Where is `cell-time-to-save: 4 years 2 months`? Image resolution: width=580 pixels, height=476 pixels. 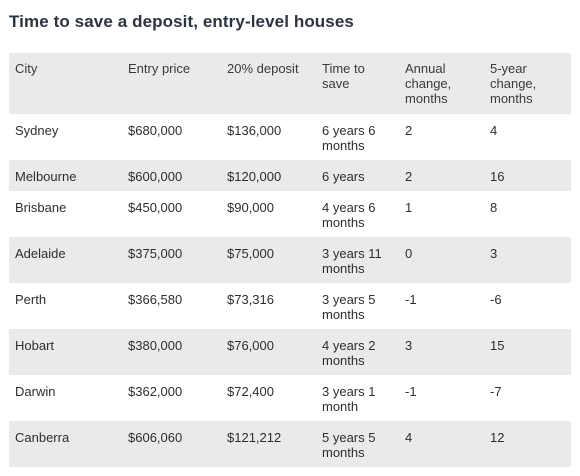 cell-time-to-save: 4 years 2 months is located at coordinates (357, 352).